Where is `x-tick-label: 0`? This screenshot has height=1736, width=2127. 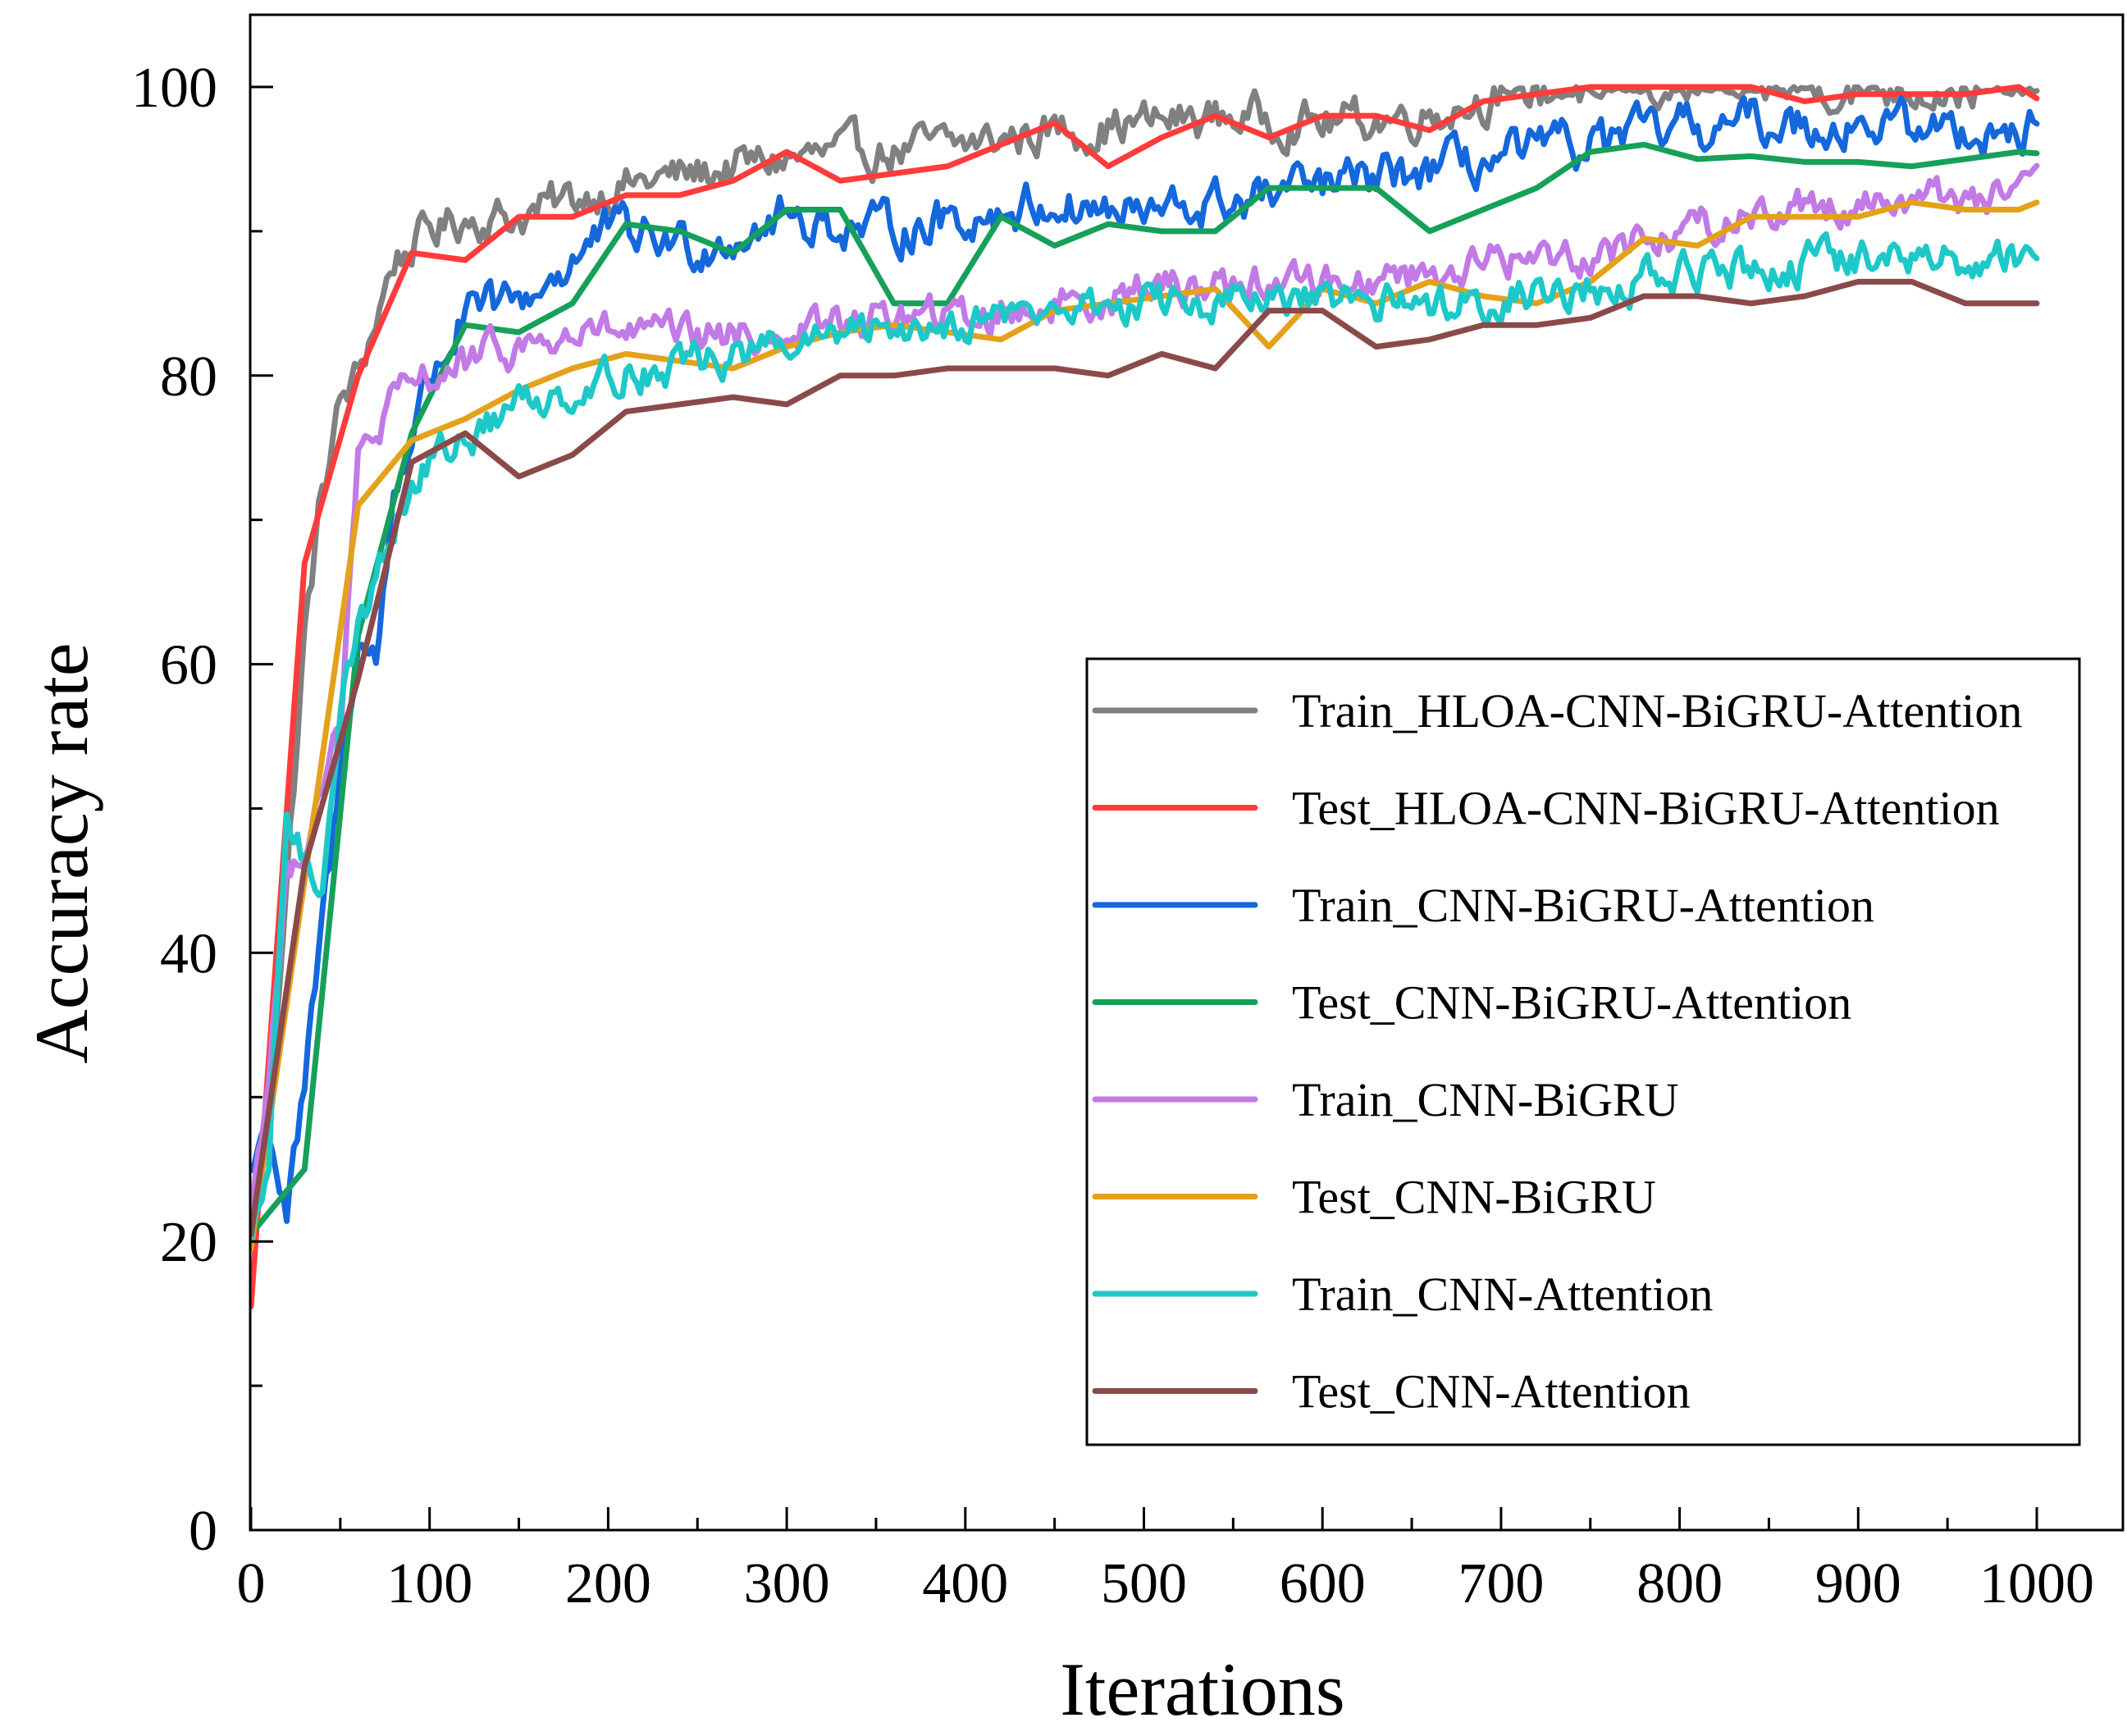
x-tick-label: 0 is located at coordinates (251, 1583).